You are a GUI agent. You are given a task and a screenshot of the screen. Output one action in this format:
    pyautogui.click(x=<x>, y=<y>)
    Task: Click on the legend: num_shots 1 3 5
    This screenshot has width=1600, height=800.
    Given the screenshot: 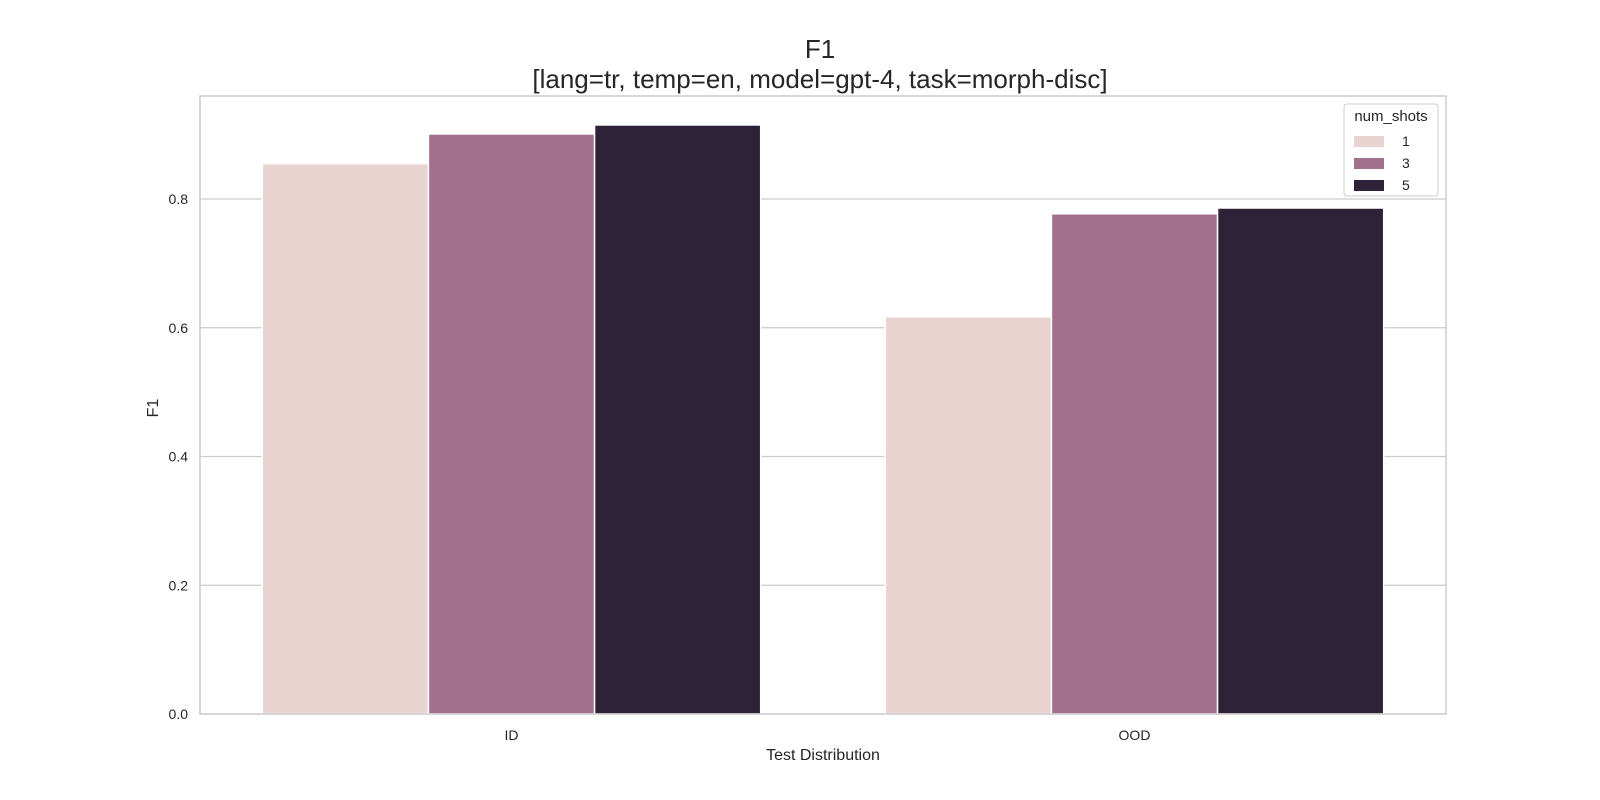 What is the action you would take?
    pyautogui.click(x=1391, y=150)
    